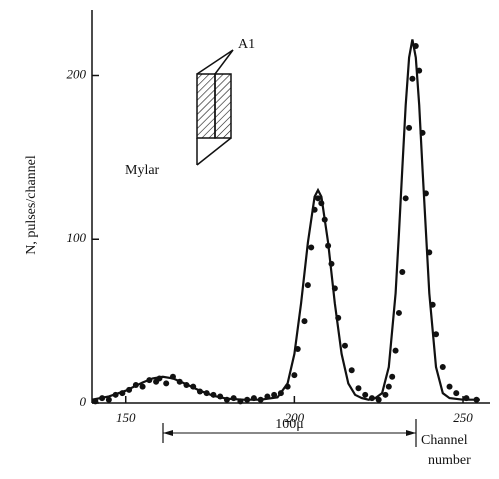 This screenshot has width=499, height=479. I want to click on x-axis-label: Channel number, so click(446, 450).